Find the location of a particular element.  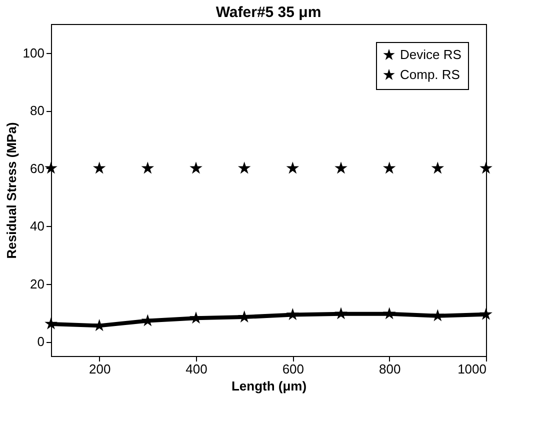

legend-label: Comp. RS is located at coordinates (430, 74).